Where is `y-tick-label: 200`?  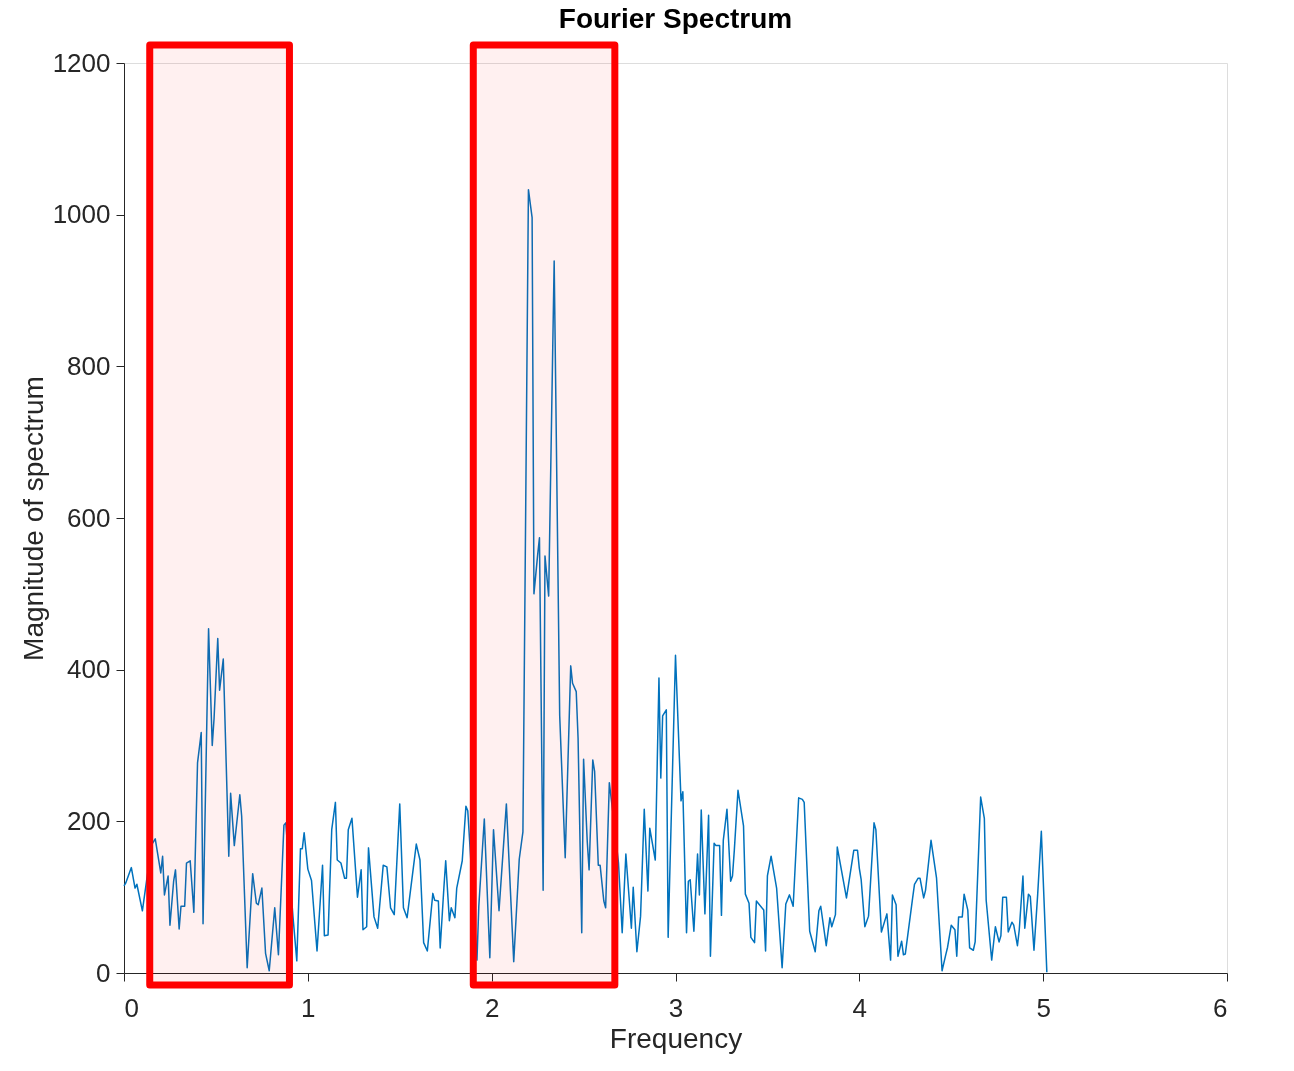
y-tick-label: 200 is located at coordinates (89, 820).